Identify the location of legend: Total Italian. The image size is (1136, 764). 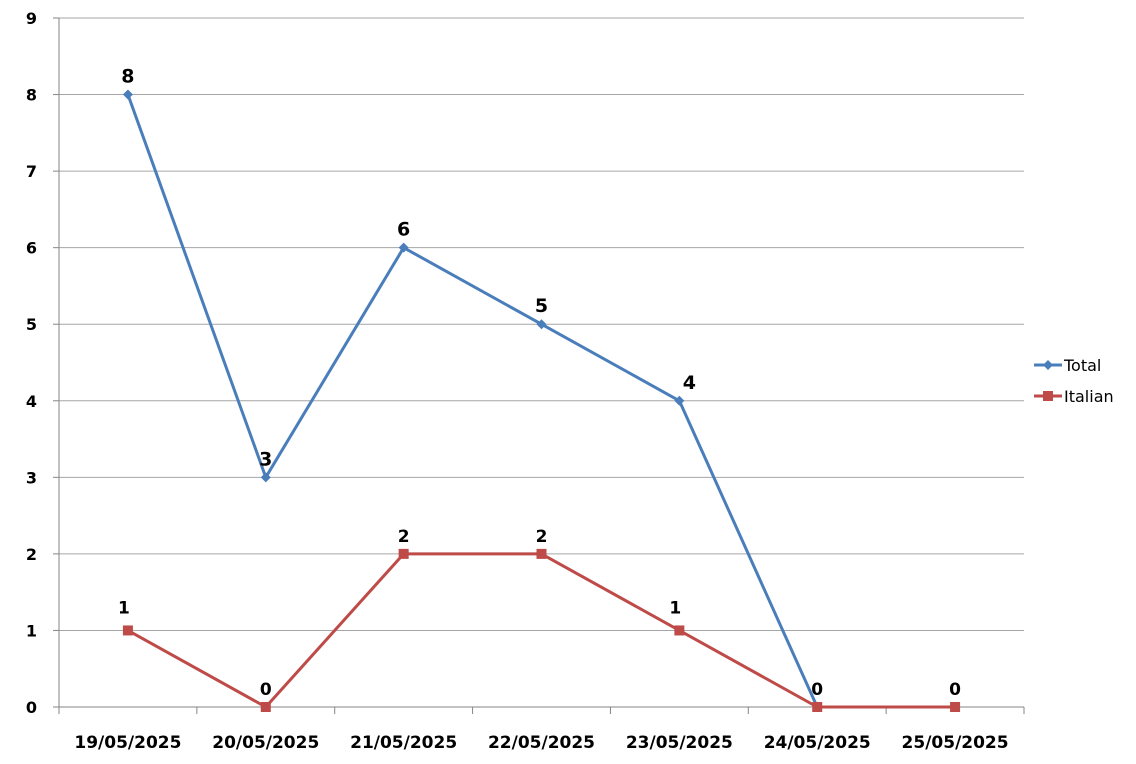
(1074, 381).